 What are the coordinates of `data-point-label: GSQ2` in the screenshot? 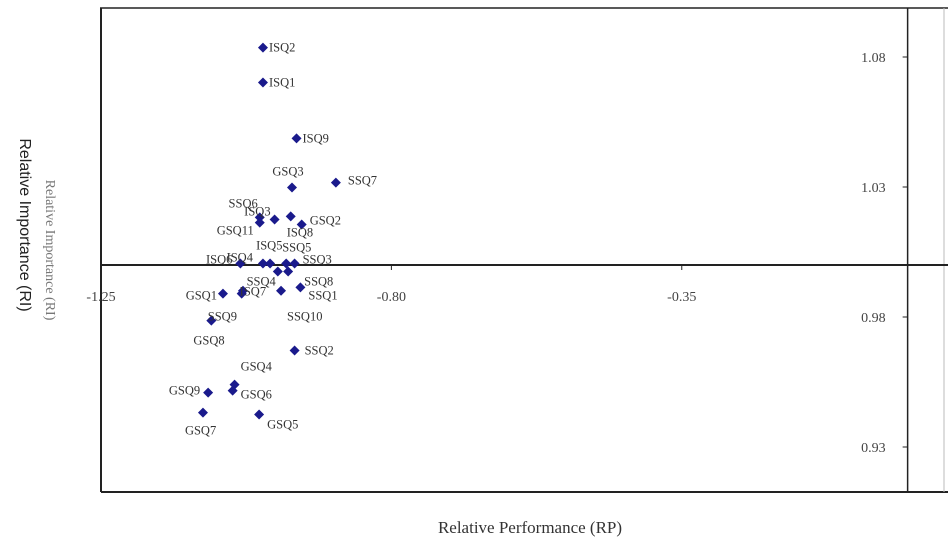 It's located at (325, 220).